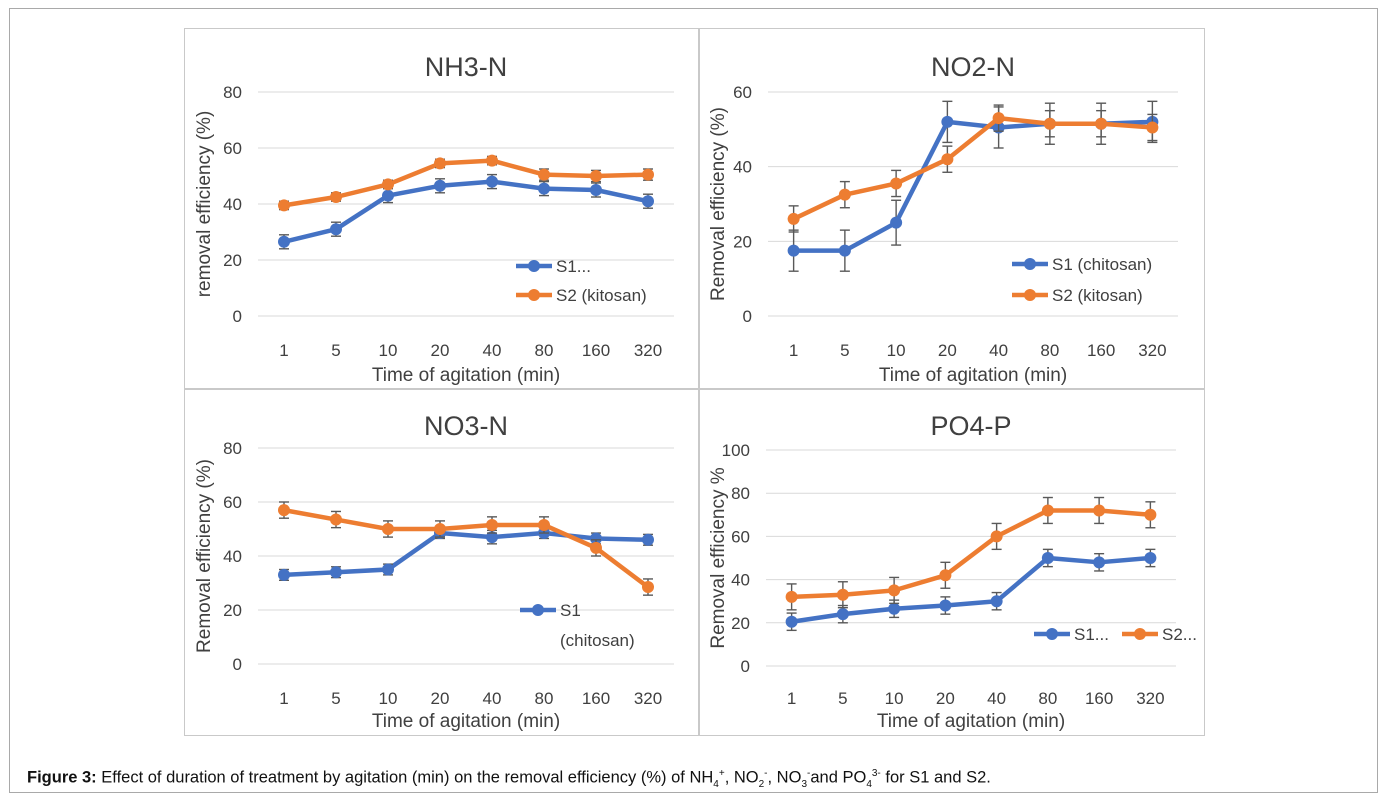 The image size is (1389, 803). Describe the element at coordinates (466, 426) in the screenshot. I see `chart-title: NO3-N` at that location.